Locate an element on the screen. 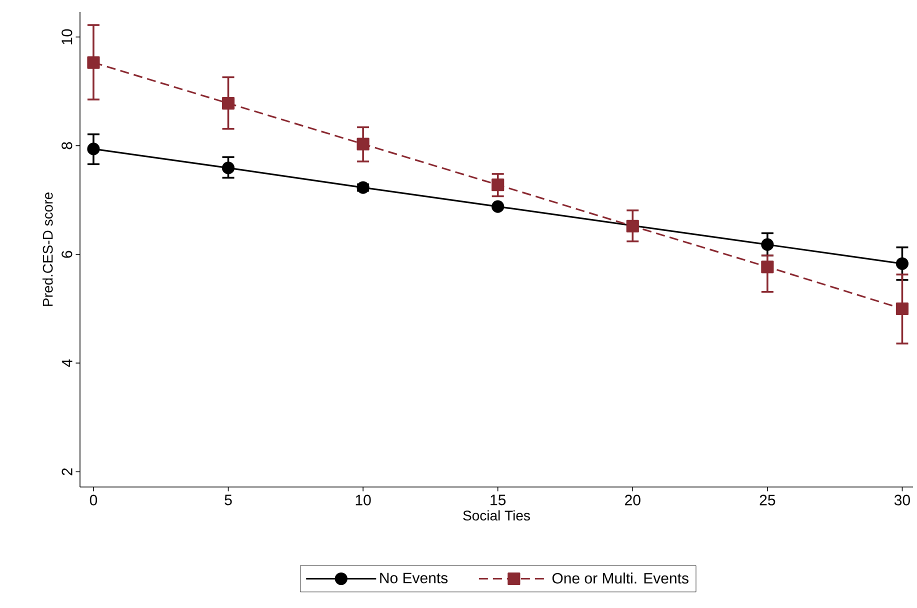  x-tick-label: 10 is located at coordinates (363, 500).